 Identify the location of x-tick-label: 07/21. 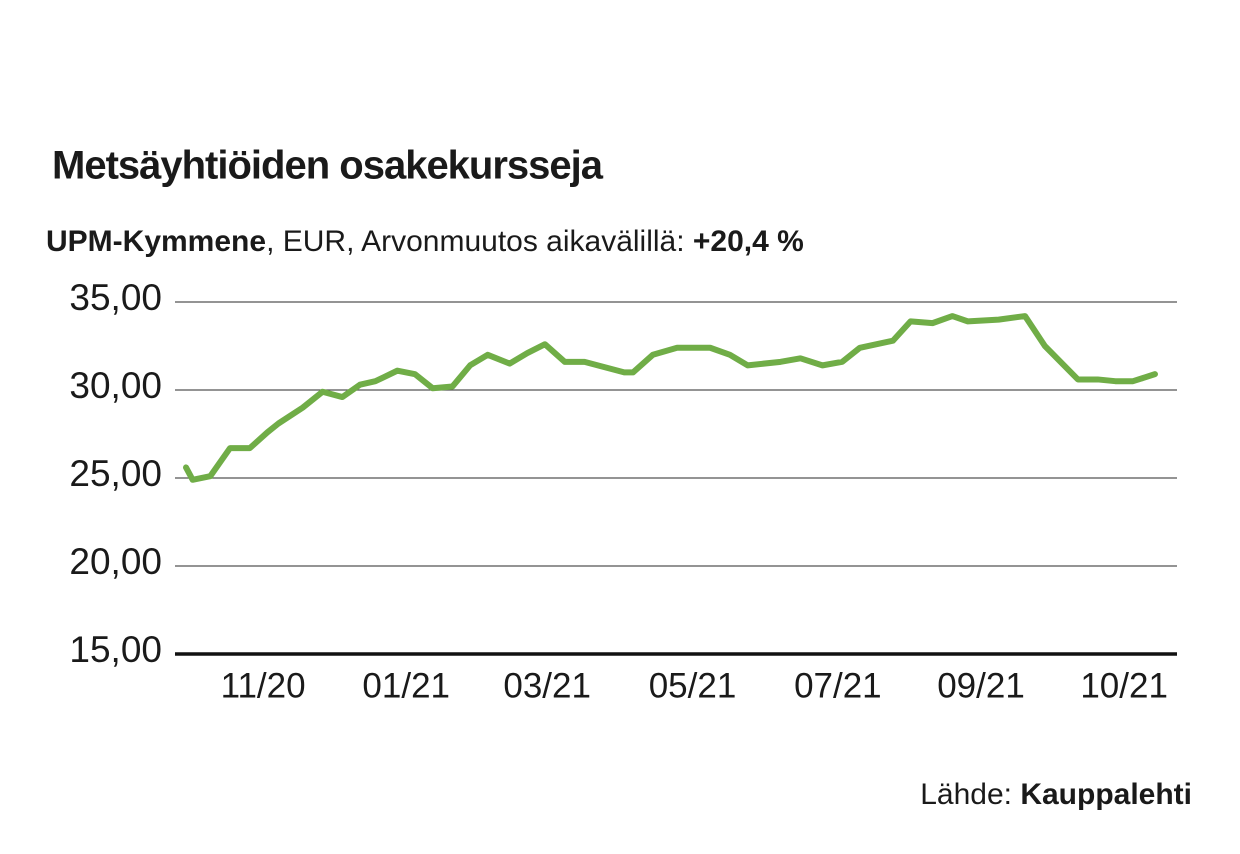
(838, 685).